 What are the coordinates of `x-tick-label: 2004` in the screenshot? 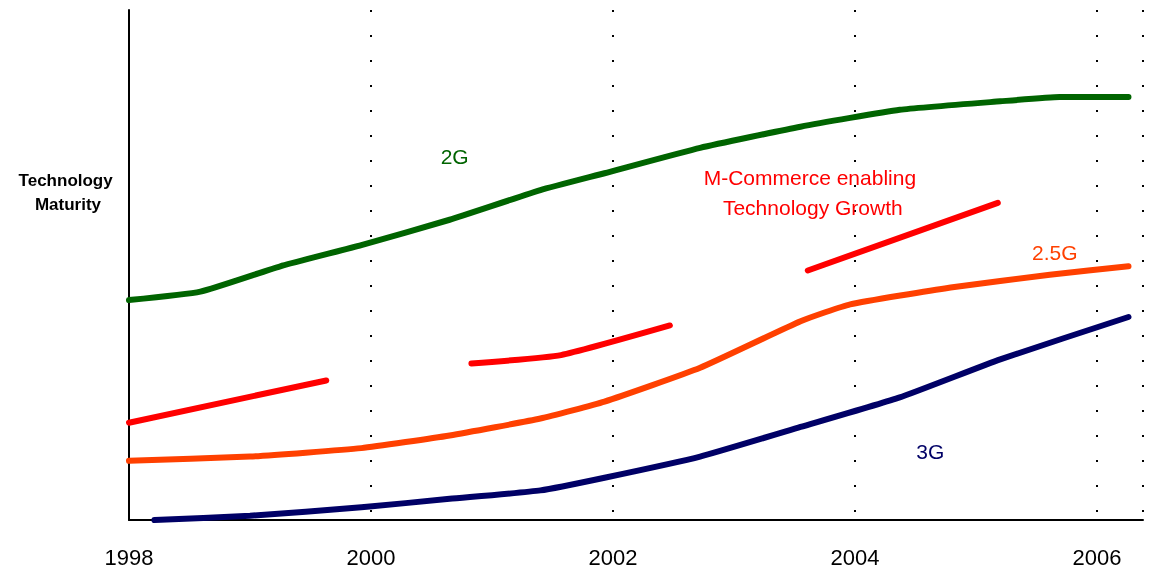 It's located at (855, 557).